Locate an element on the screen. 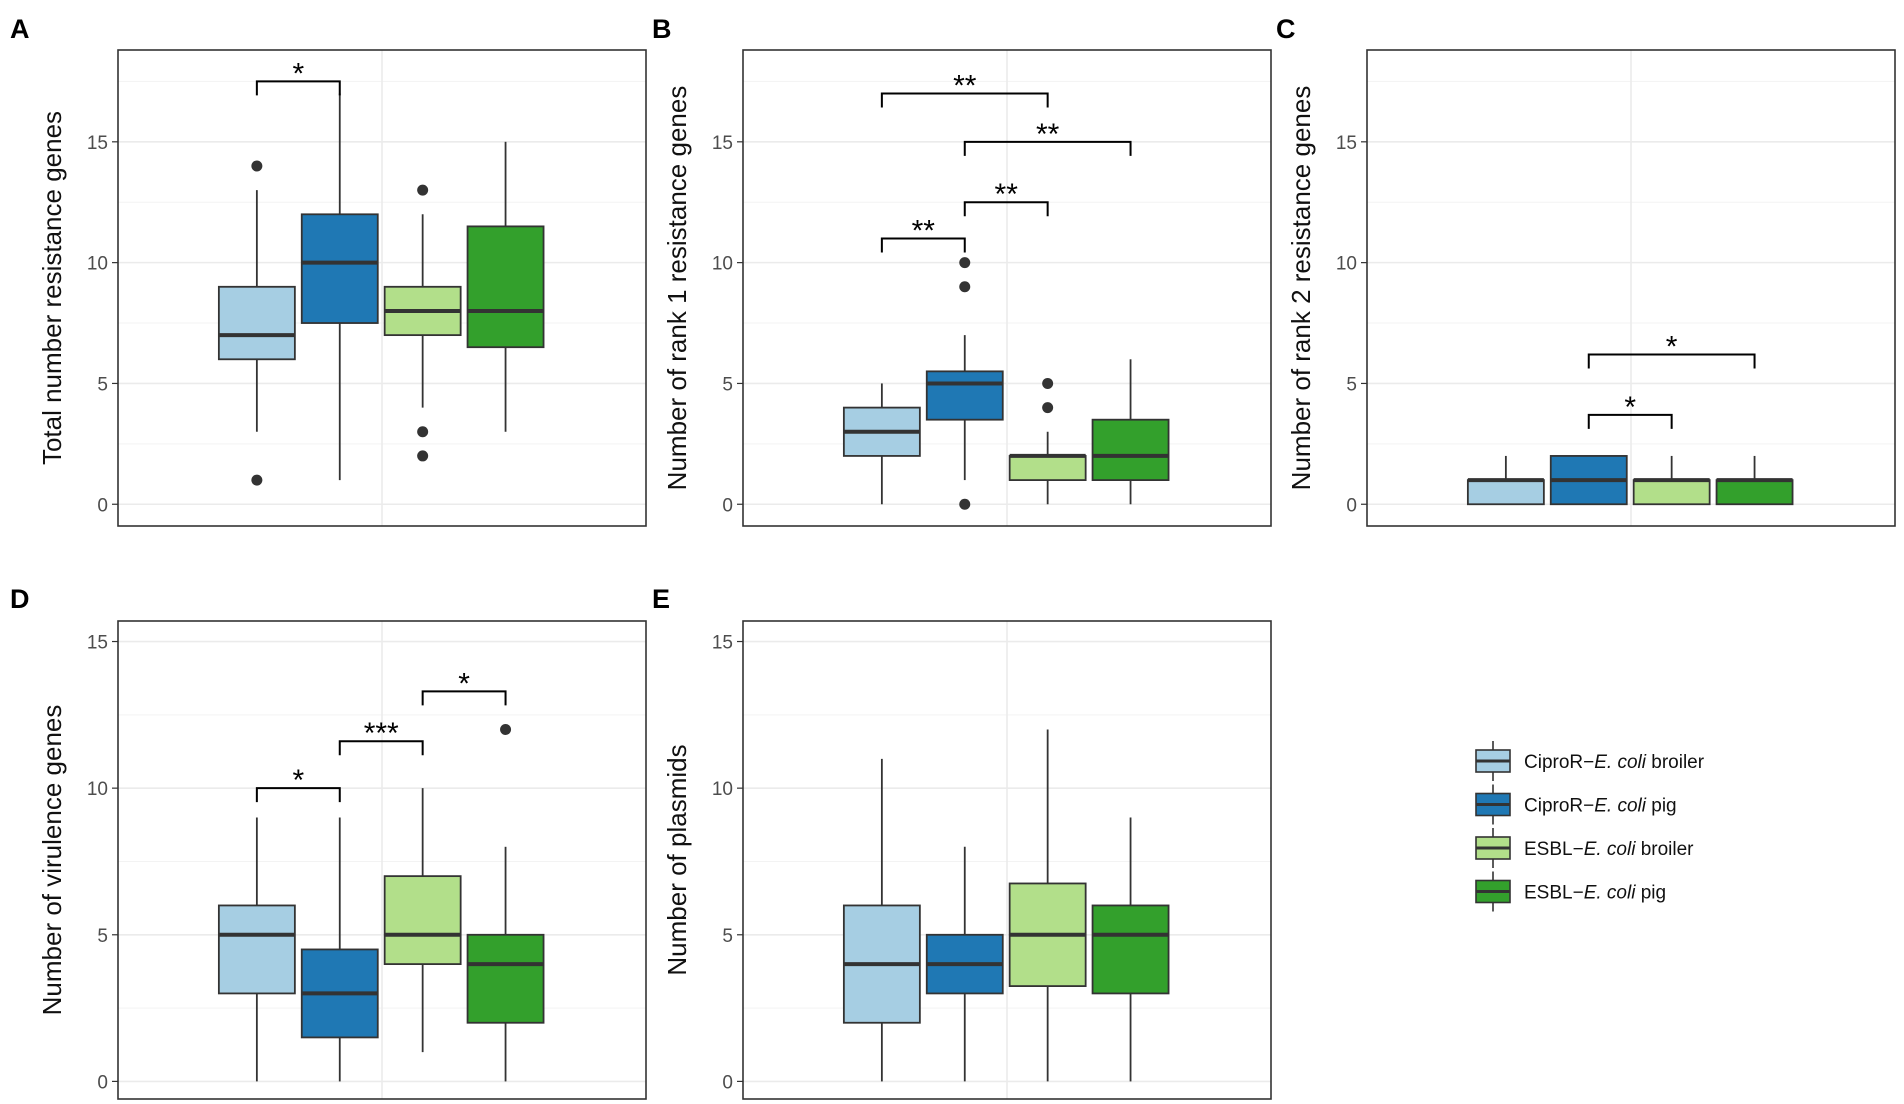 The image size is (1904, 1104). legend-label-italic: E. coli is located at coordinates (1610, 849).